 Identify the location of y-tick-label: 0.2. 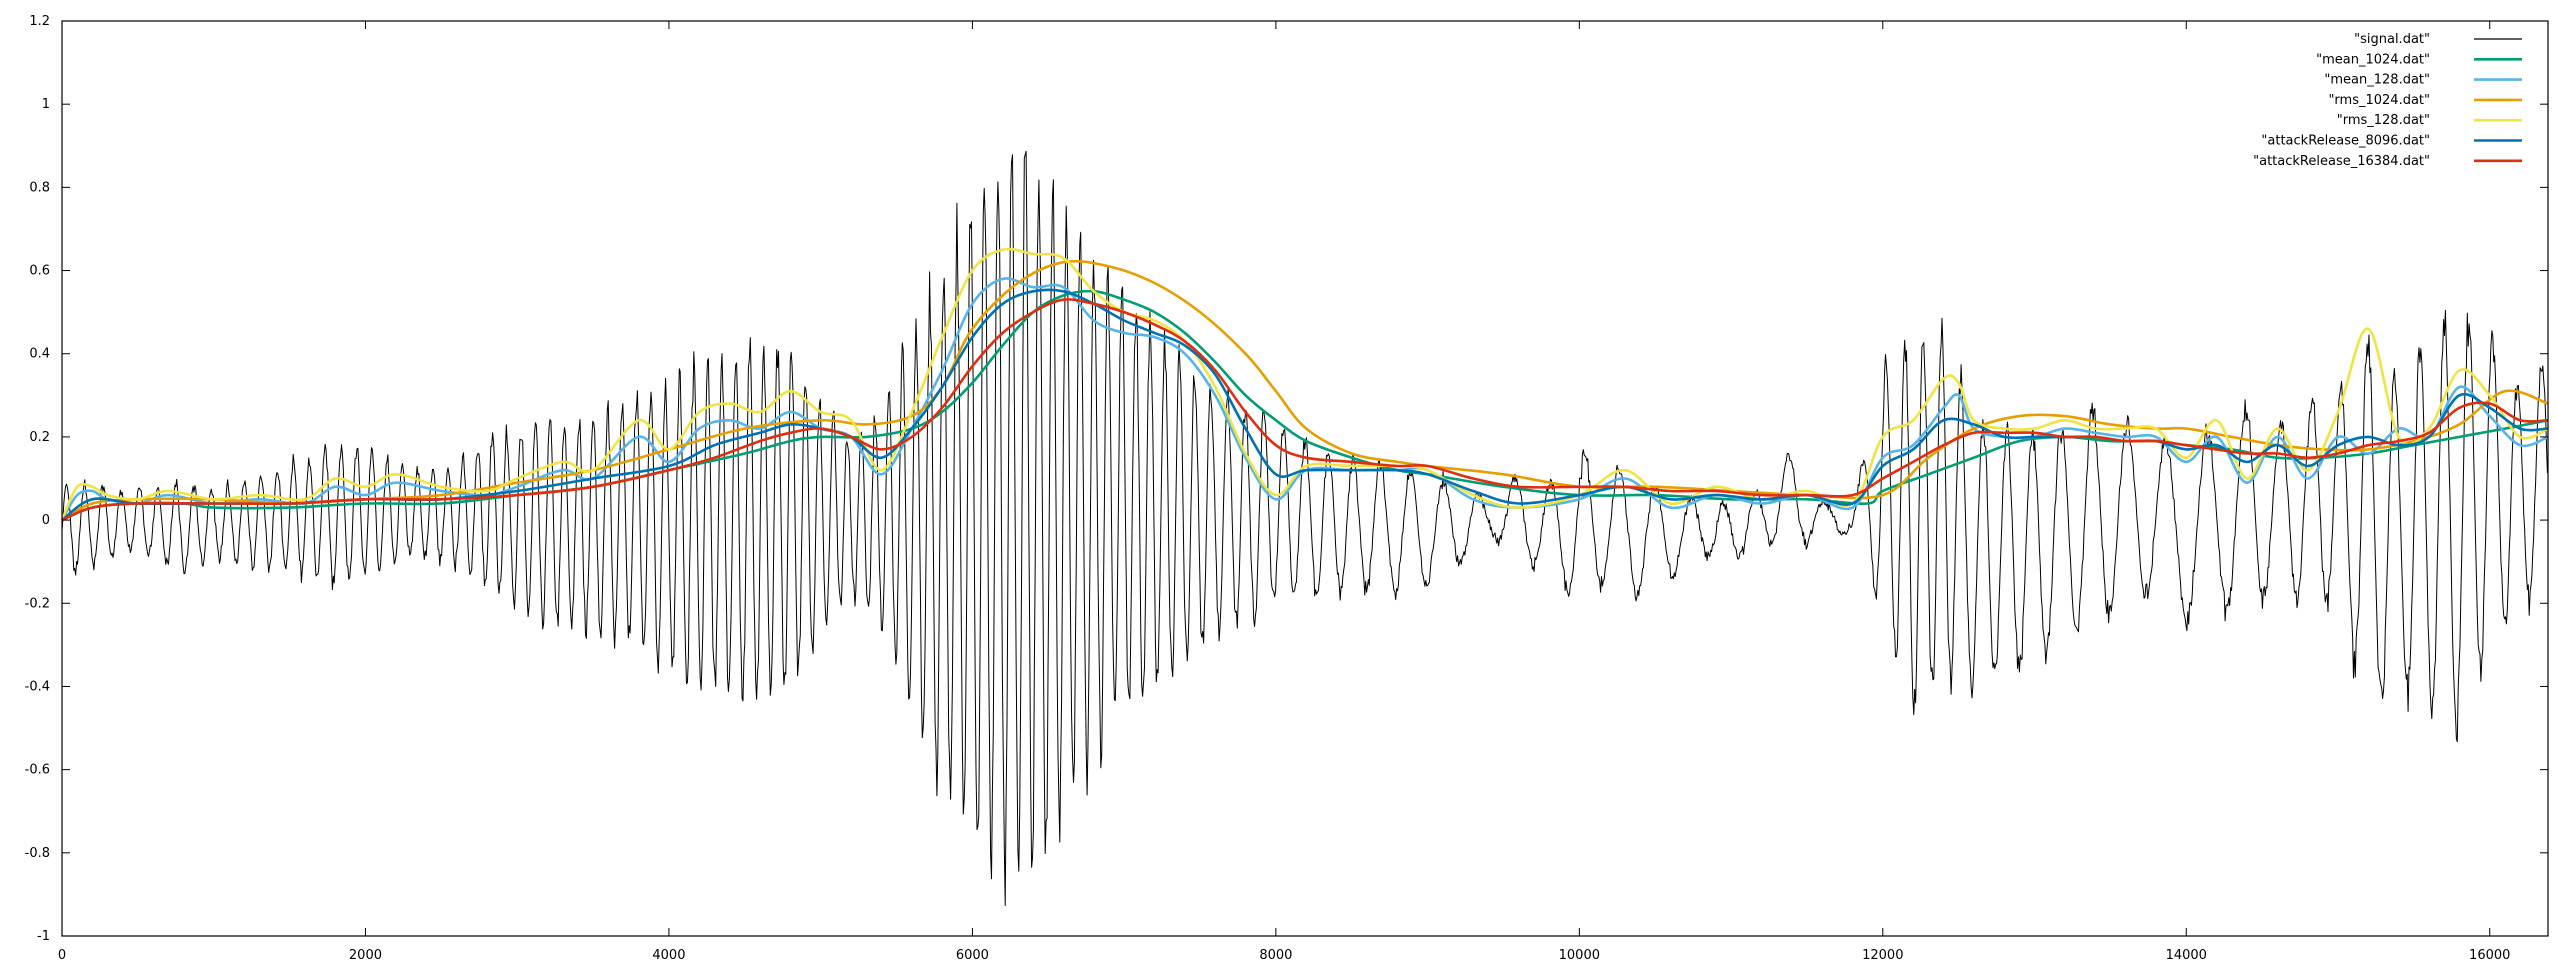
(39, 437).